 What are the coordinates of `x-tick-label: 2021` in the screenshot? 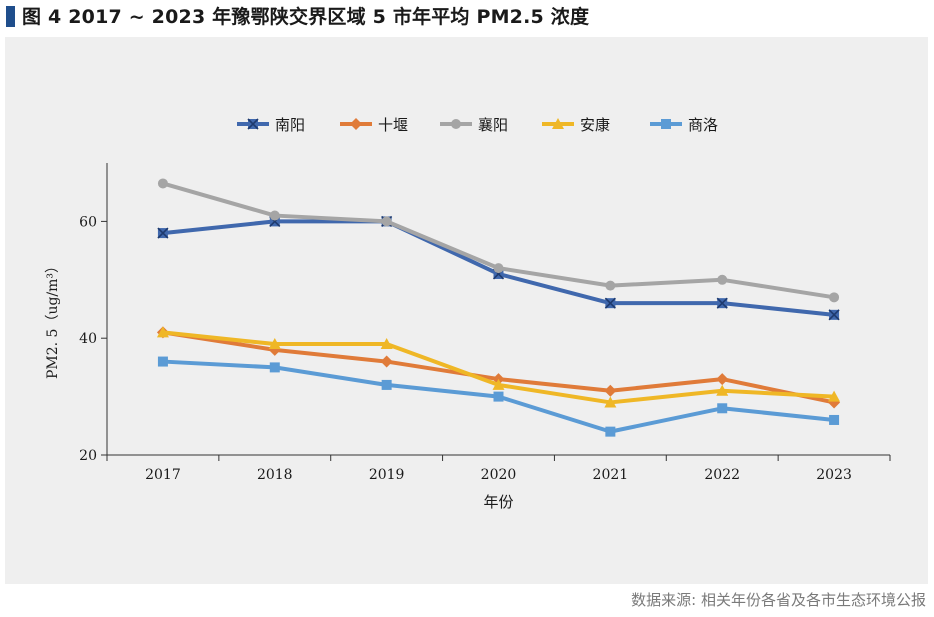 It's located at (611, 475).